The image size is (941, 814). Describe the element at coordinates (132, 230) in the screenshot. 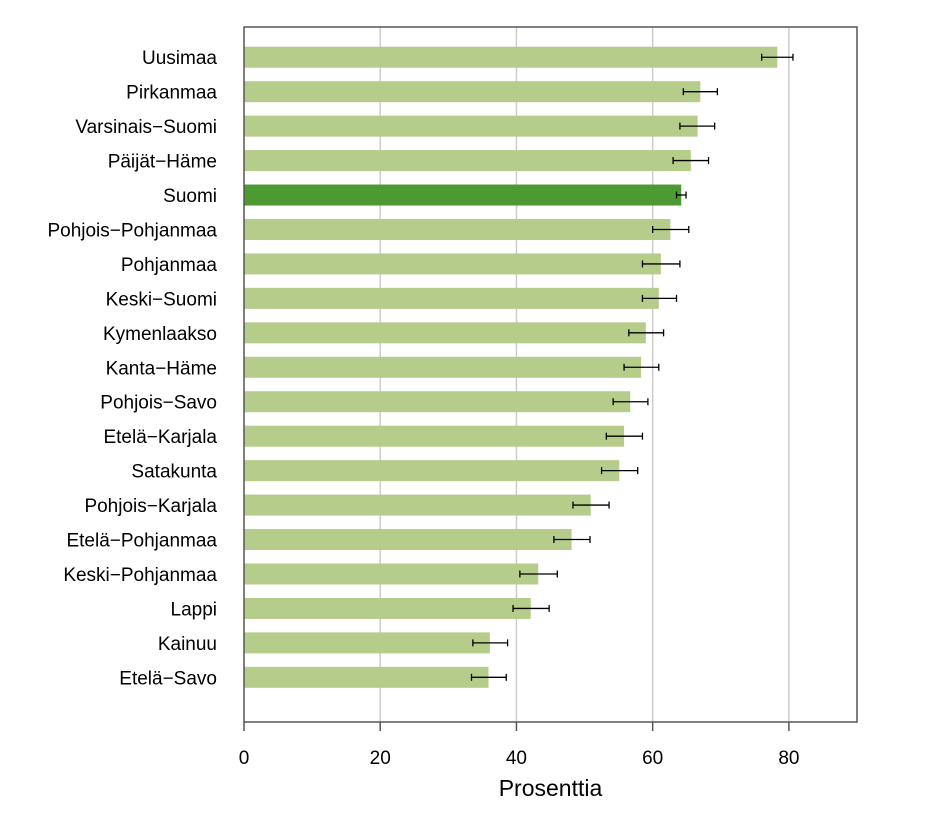

I see `category-label-5: Pohjois−Pohjanmaa` at that location.